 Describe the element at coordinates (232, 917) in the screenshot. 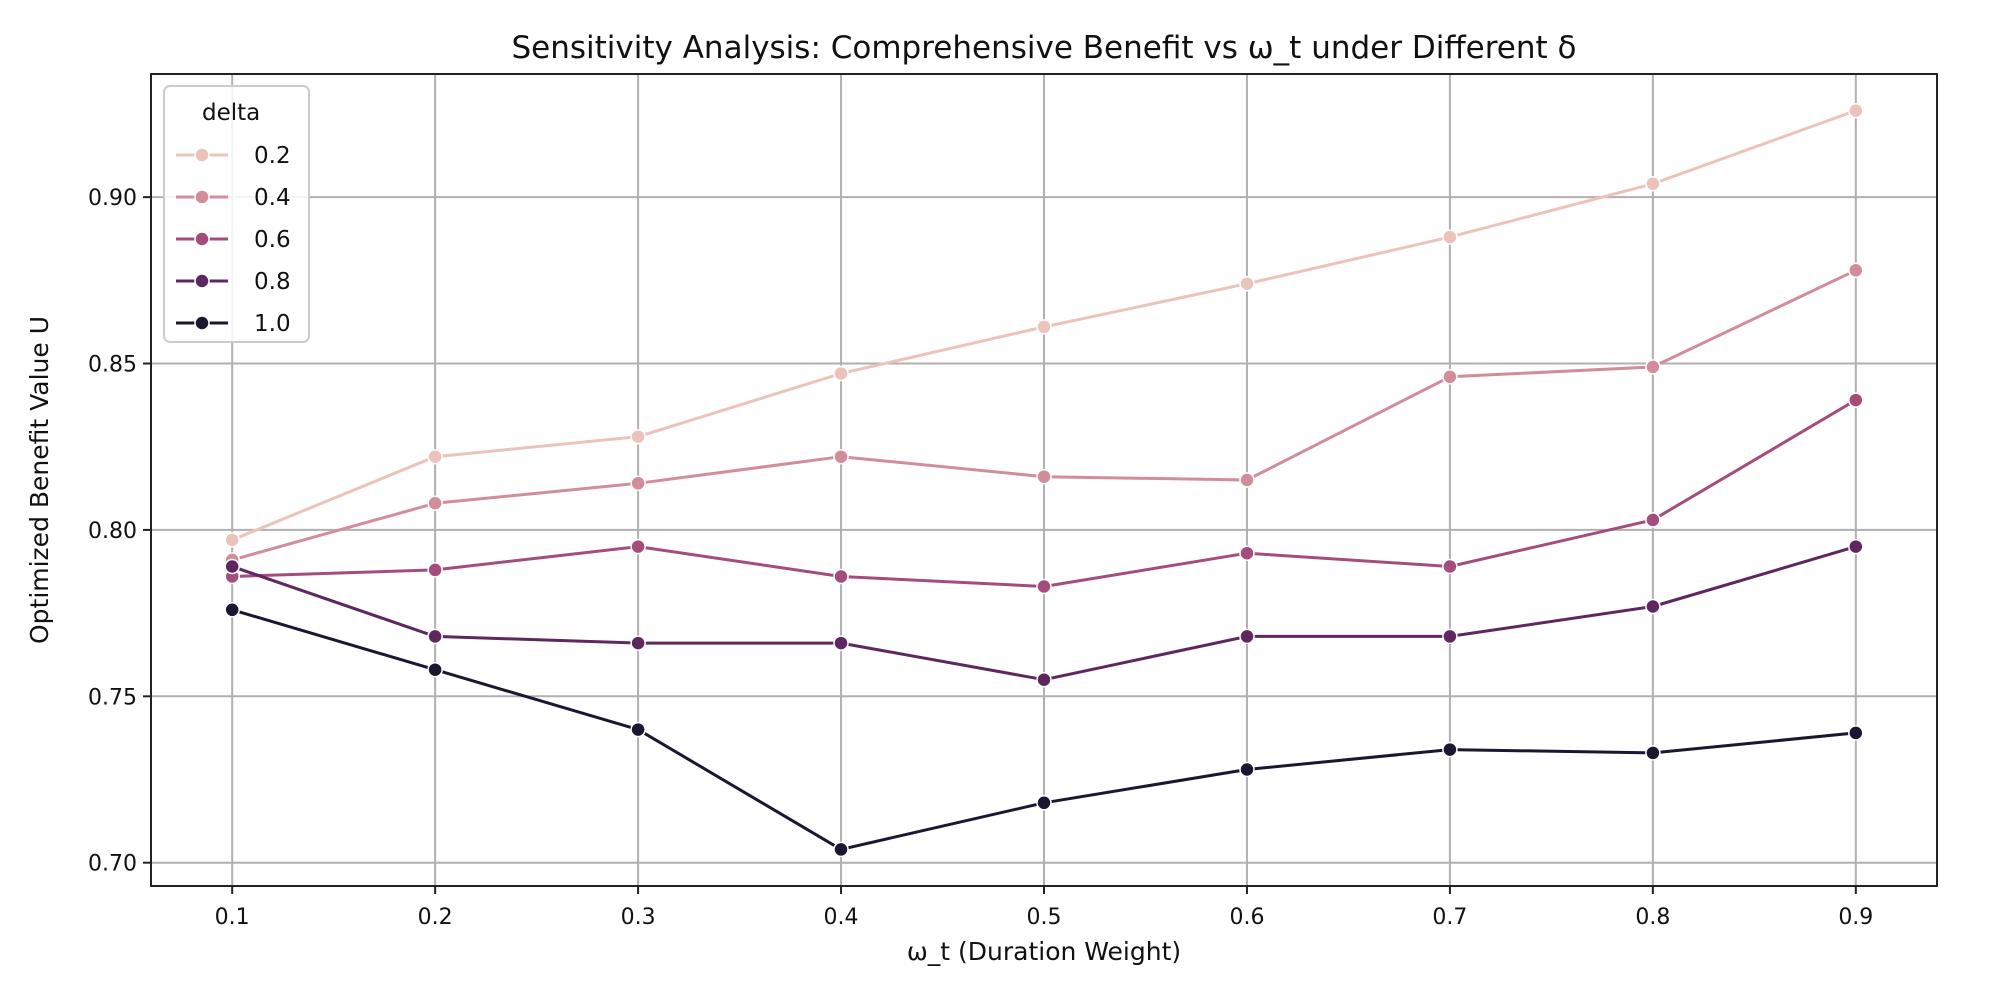

I see `x-tick-label: 0.1` at that location.